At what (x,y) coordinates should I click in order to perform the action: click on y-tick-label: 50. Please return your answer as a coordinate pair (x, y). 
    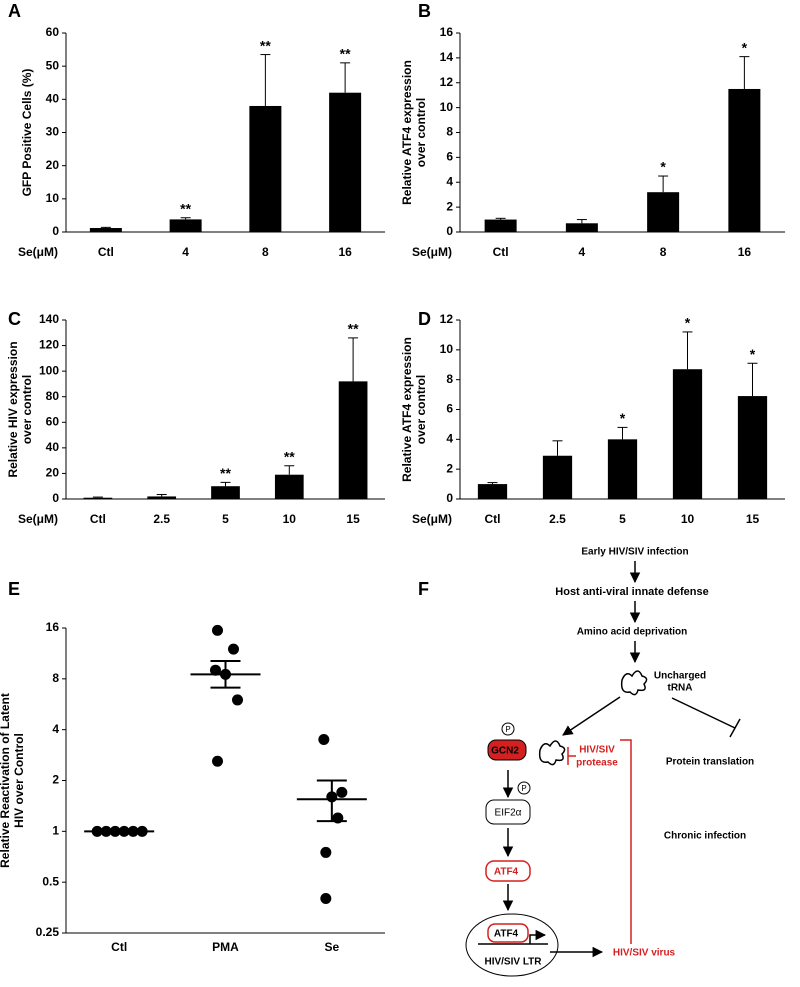
    Looking at the image, I should click on (53, 65).